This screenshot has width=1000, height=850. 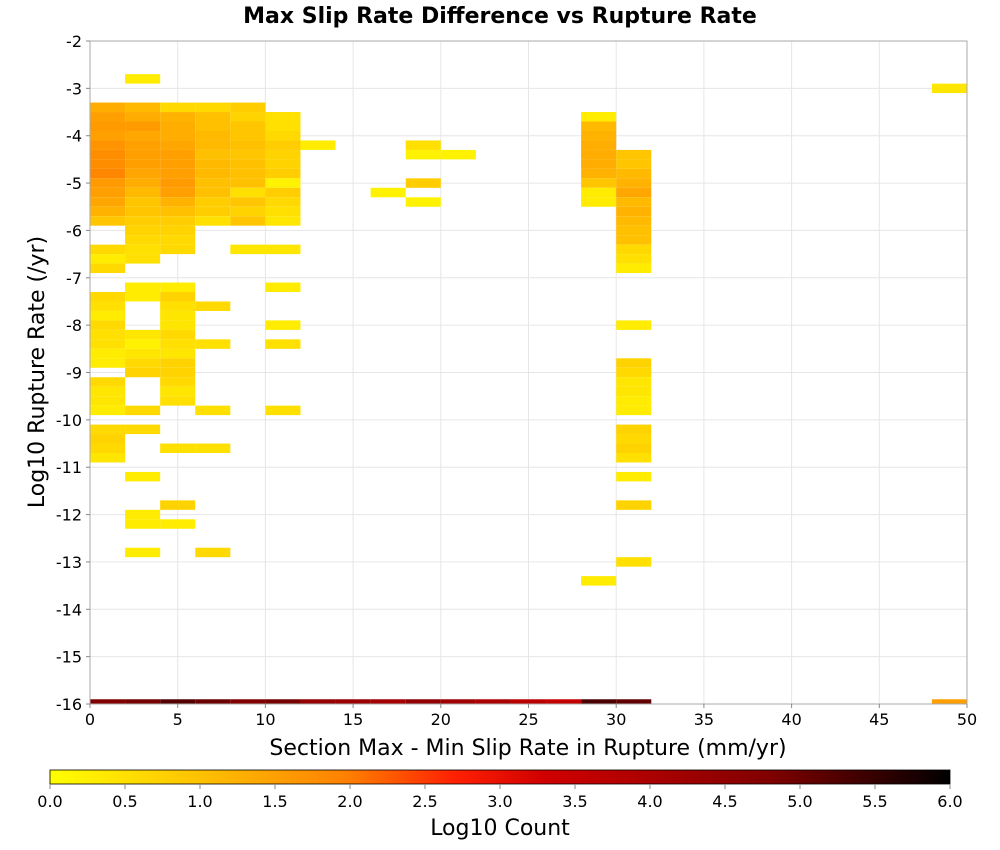 I want to click on y-axis-ticks: -2 -3 -4 -5 -6 -7 -8 -9 -10 -11 -12 -13 -14 -15 -16, so click(x=73, y=373).